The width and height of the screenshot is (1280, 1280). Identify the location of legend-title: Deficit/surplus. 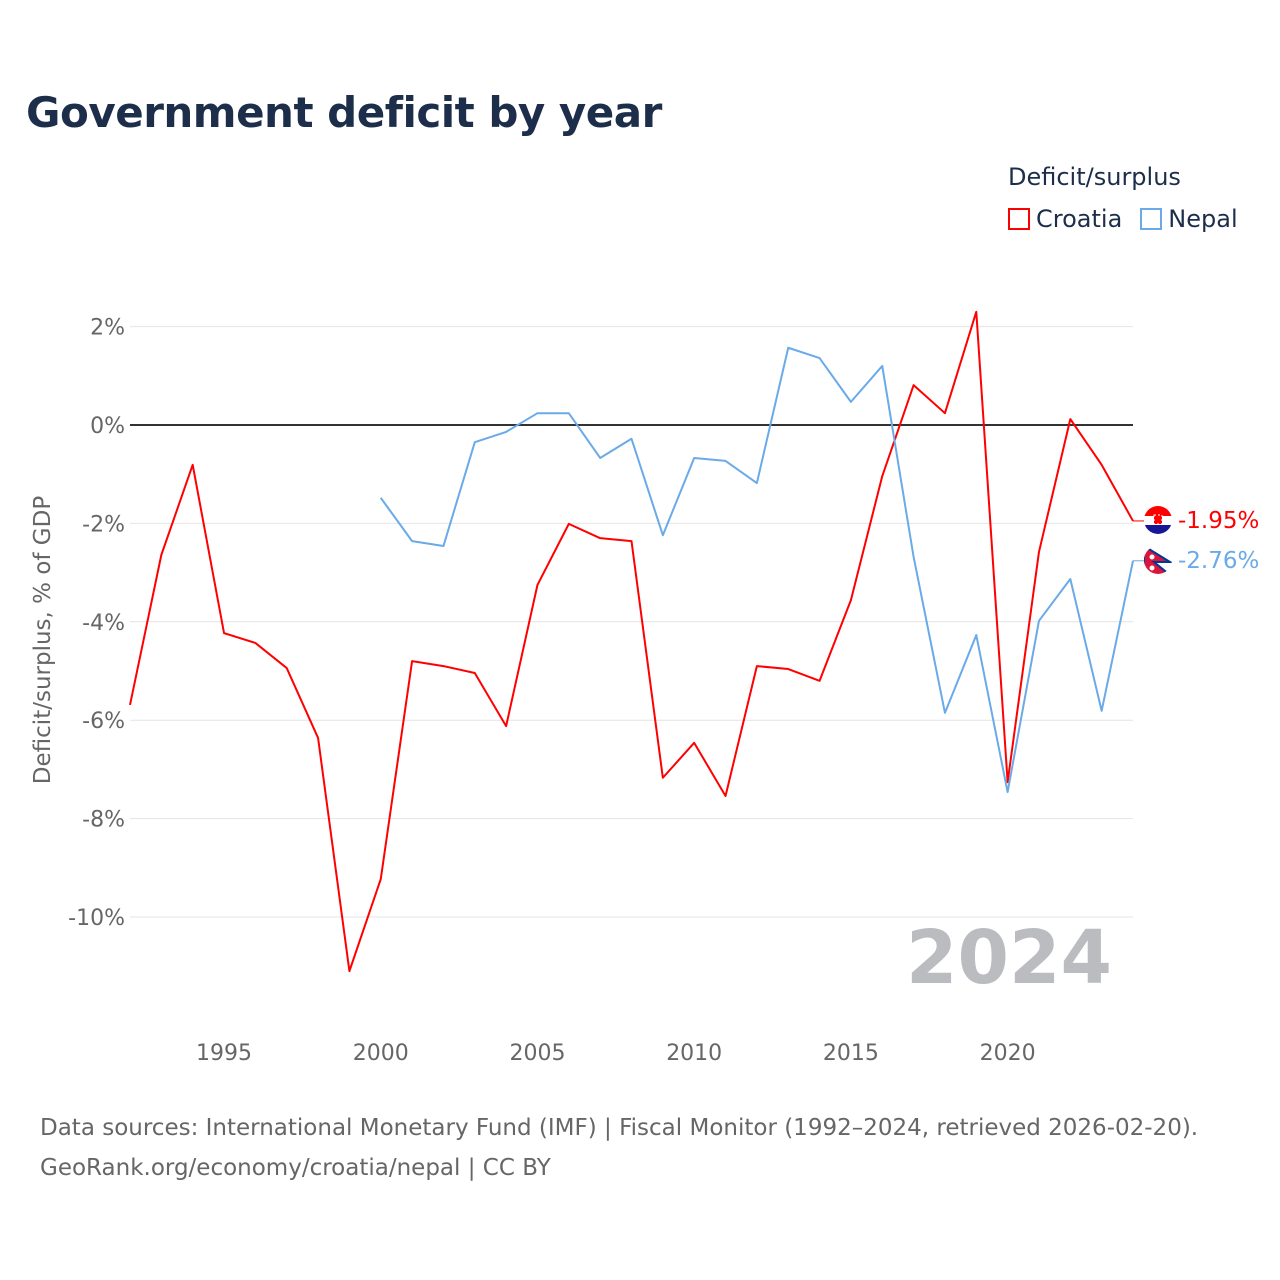
(1094, 177).